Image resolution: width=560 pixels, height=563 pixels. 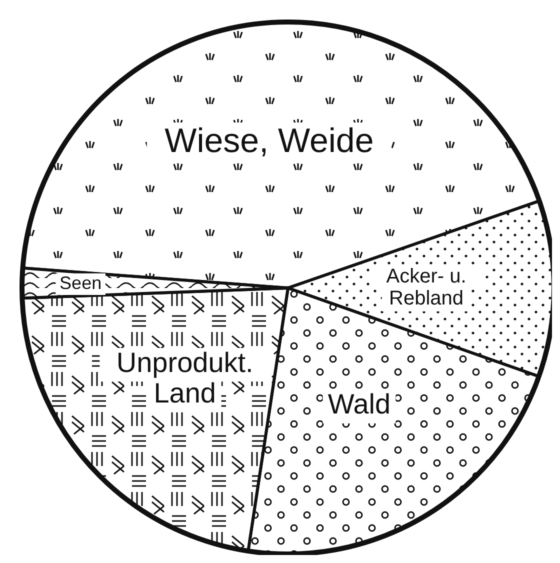 What do you see at coordinates (426, 288) in the screenshot?
I see `slice-label: Acker- u. Rebland` at bounding box center [426, 288].